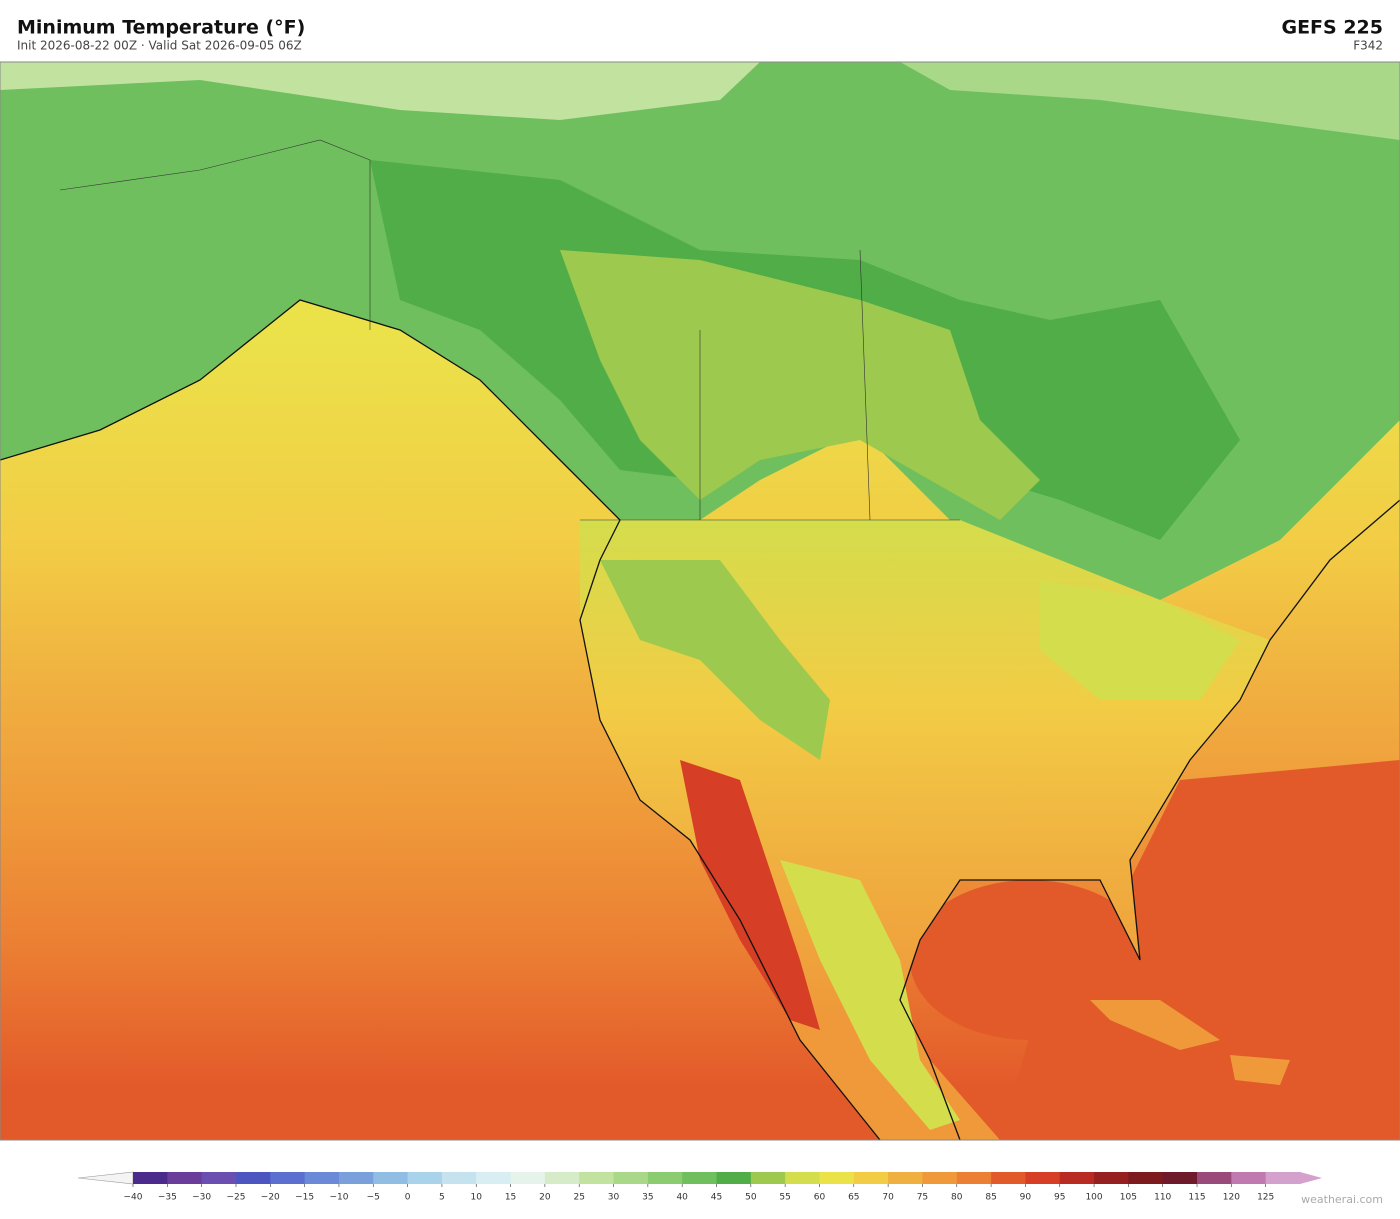 This screenshot has height=1219, width=1400. I want to click on cuba, so click(1155, 1025).